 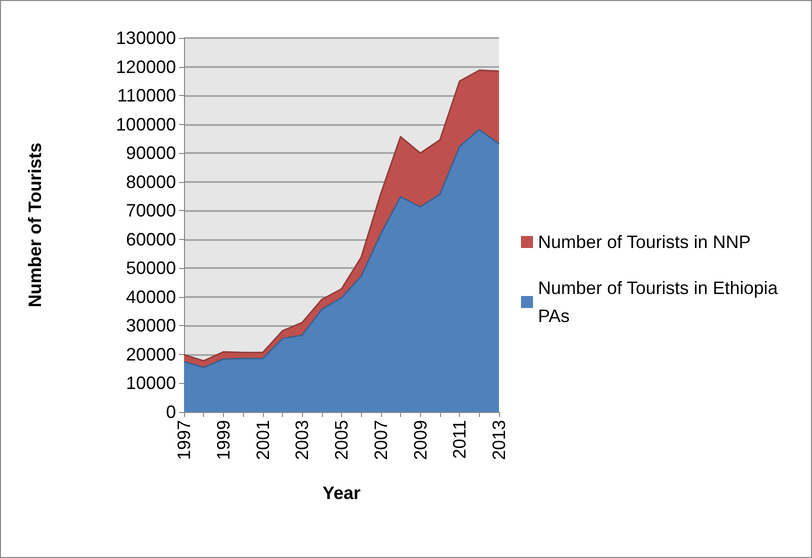 I want to click on x-tick-label: 2013, so click(x=499, y=440).